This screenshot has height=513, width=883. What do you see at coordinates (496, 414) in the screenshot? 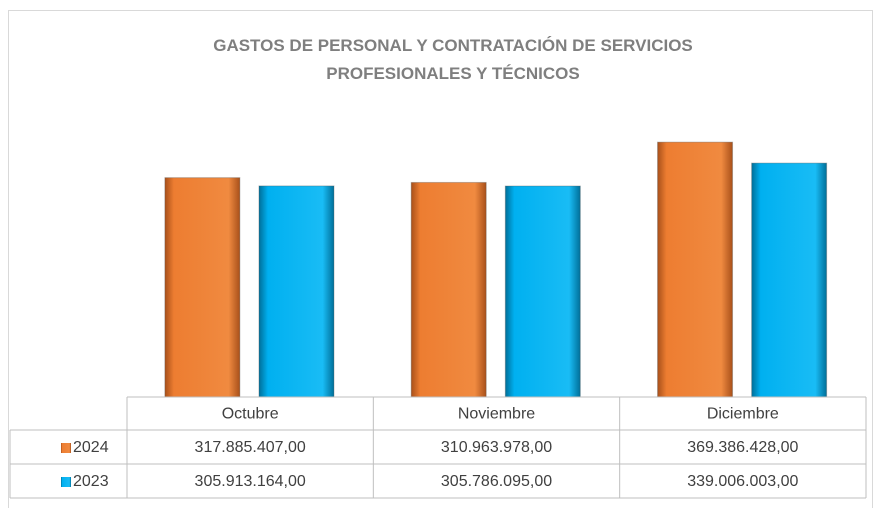
I see `x-tick-label: Noviembre` at bounding box center [496, 414].